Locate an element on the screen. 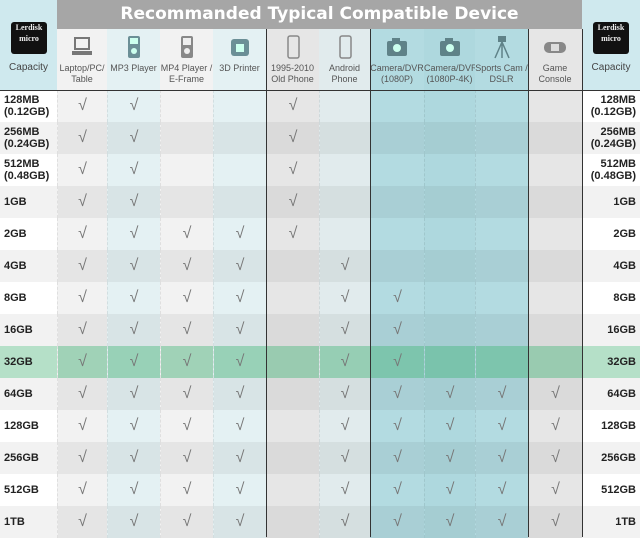  capacity-left: 4GB is located at coordinates (28, 266).